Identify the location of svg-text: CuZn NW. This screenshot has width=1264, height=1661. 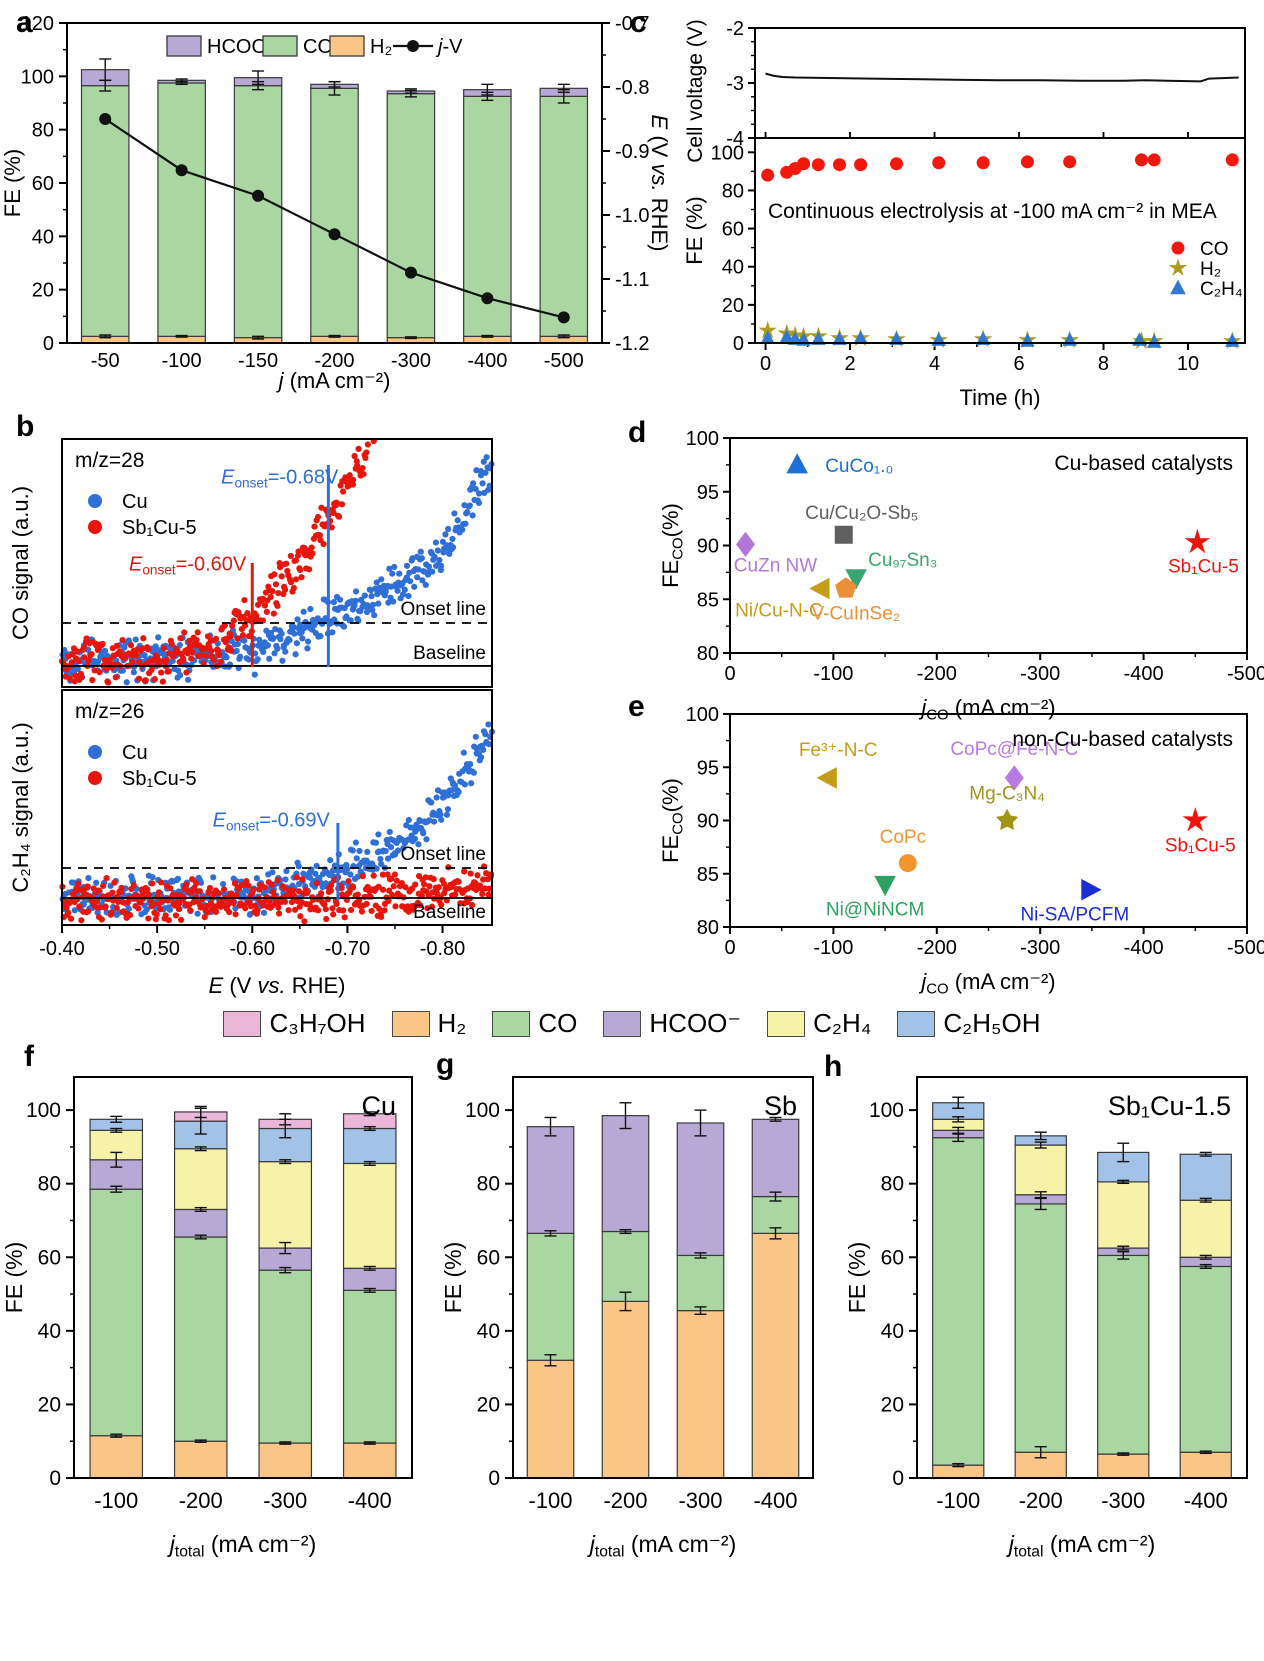
(775, 565).